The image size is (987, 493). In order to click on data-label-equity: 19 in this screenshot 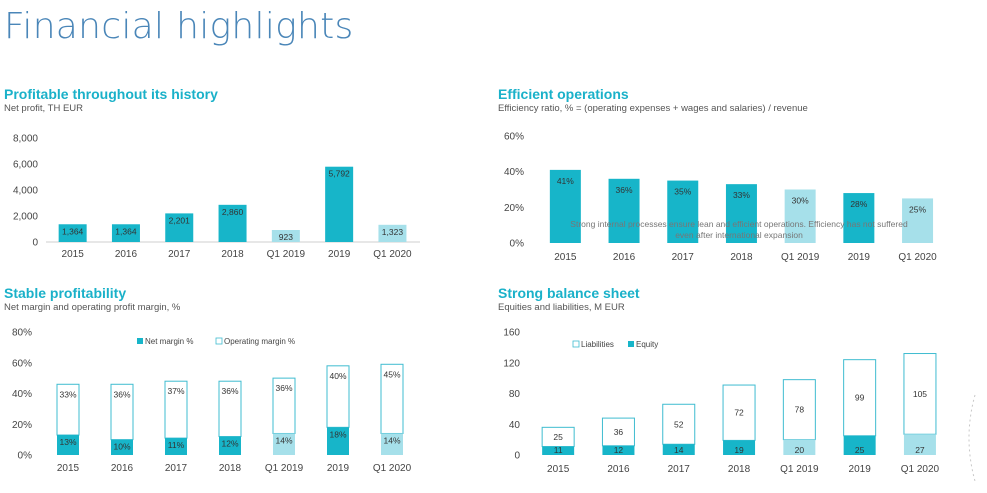, I will do `click(739, 450)`.